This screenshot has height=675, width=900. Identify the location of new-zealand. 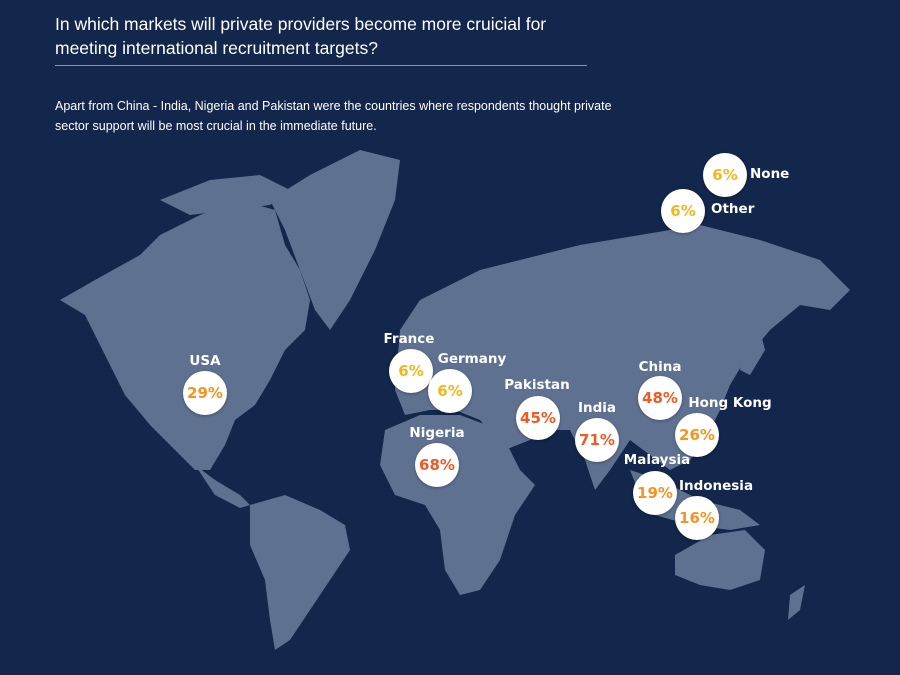
(796, 602).